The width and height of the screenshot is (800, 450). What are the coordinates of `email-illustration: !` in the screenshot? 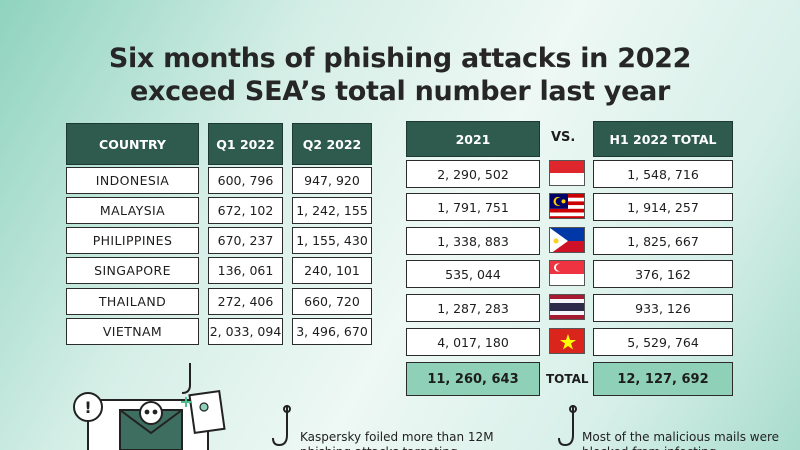 It's located at (160, 402).